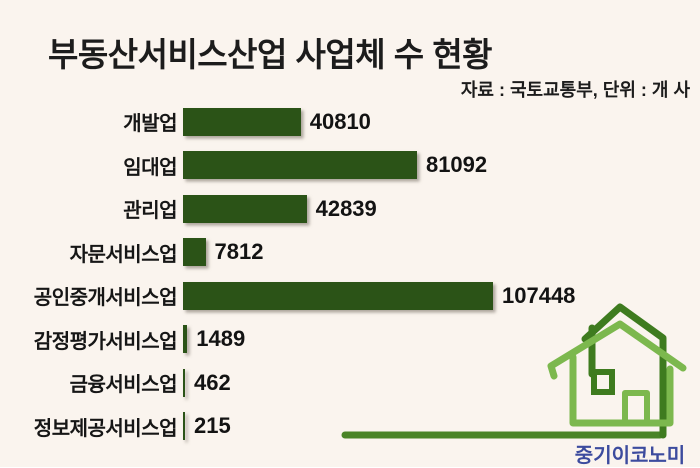 The image size is (700, 468). I want to click on chart-row: 관리업 42839, so click(350, 209).